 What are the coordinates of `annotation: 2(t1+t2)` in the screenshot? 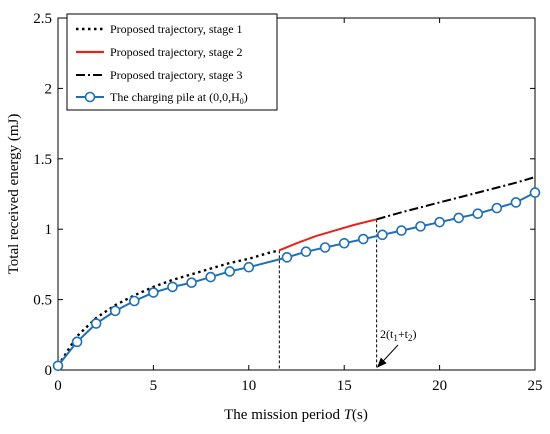 It's located at (396, 347).